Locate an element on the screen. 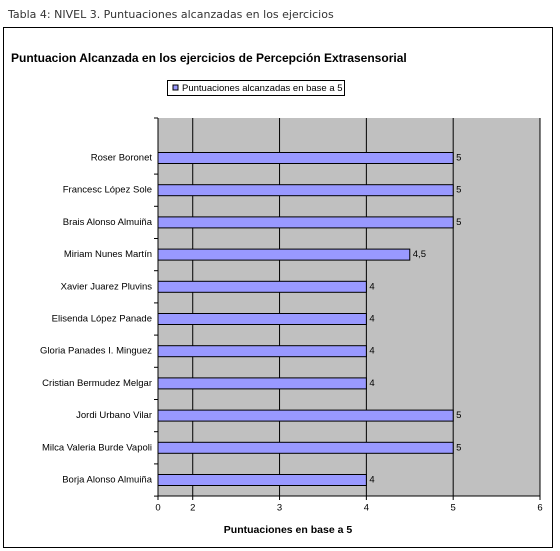 This screenshot has height=551, width=560. y-tick-label: Cristian Bermudez Melgar is located at coordinates (97, 383).